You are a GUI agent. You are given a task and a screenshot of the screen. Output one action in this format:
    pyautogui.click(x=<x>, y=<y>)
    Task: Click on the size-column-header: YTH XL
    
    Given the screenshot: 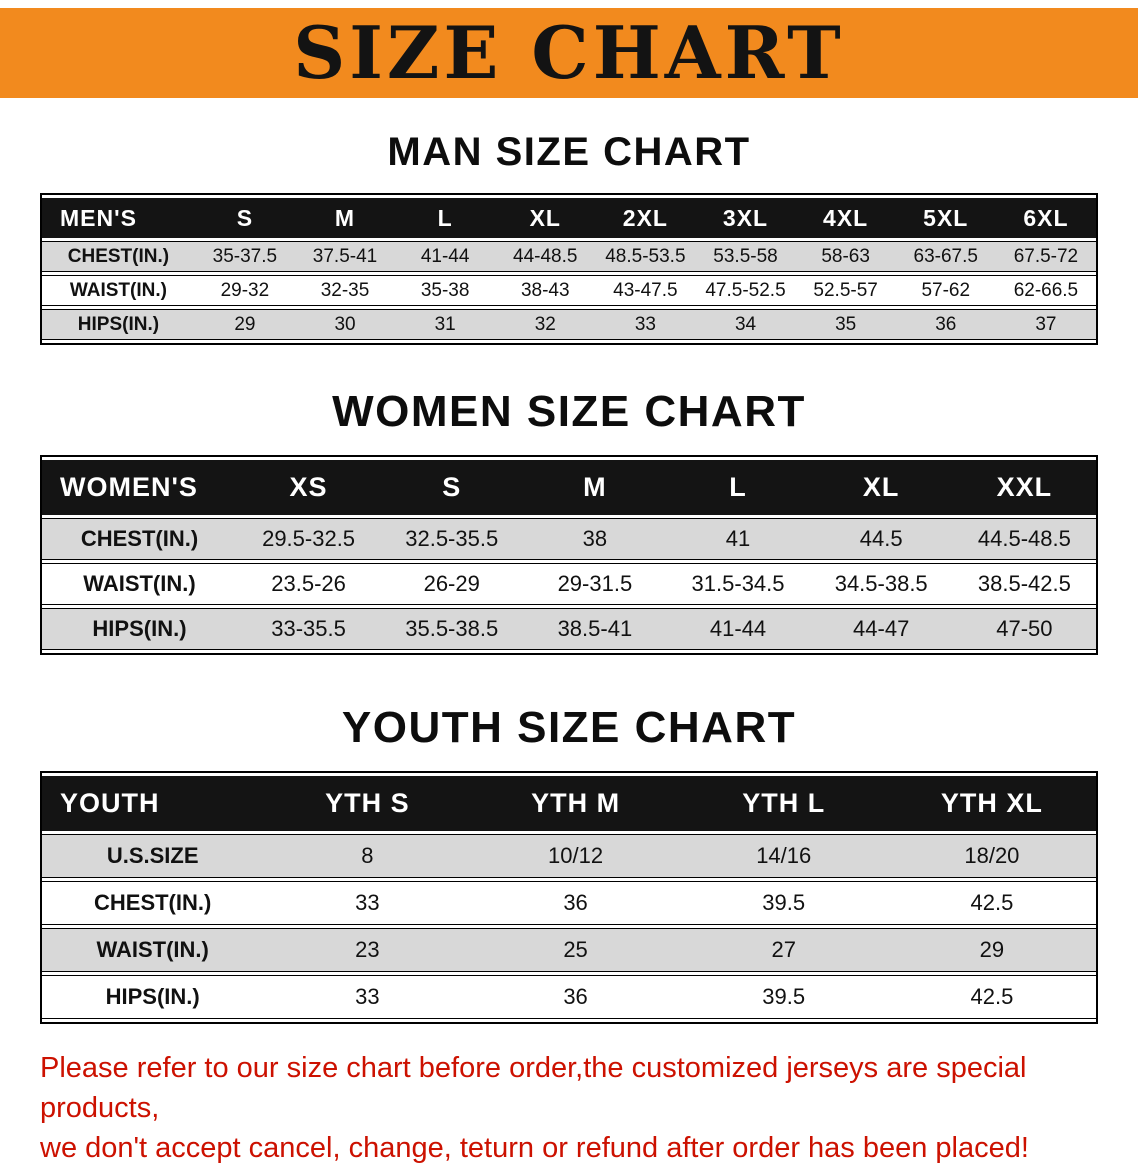 What is the action you would take?
    pyautogui.click(x=991, y=803)
    